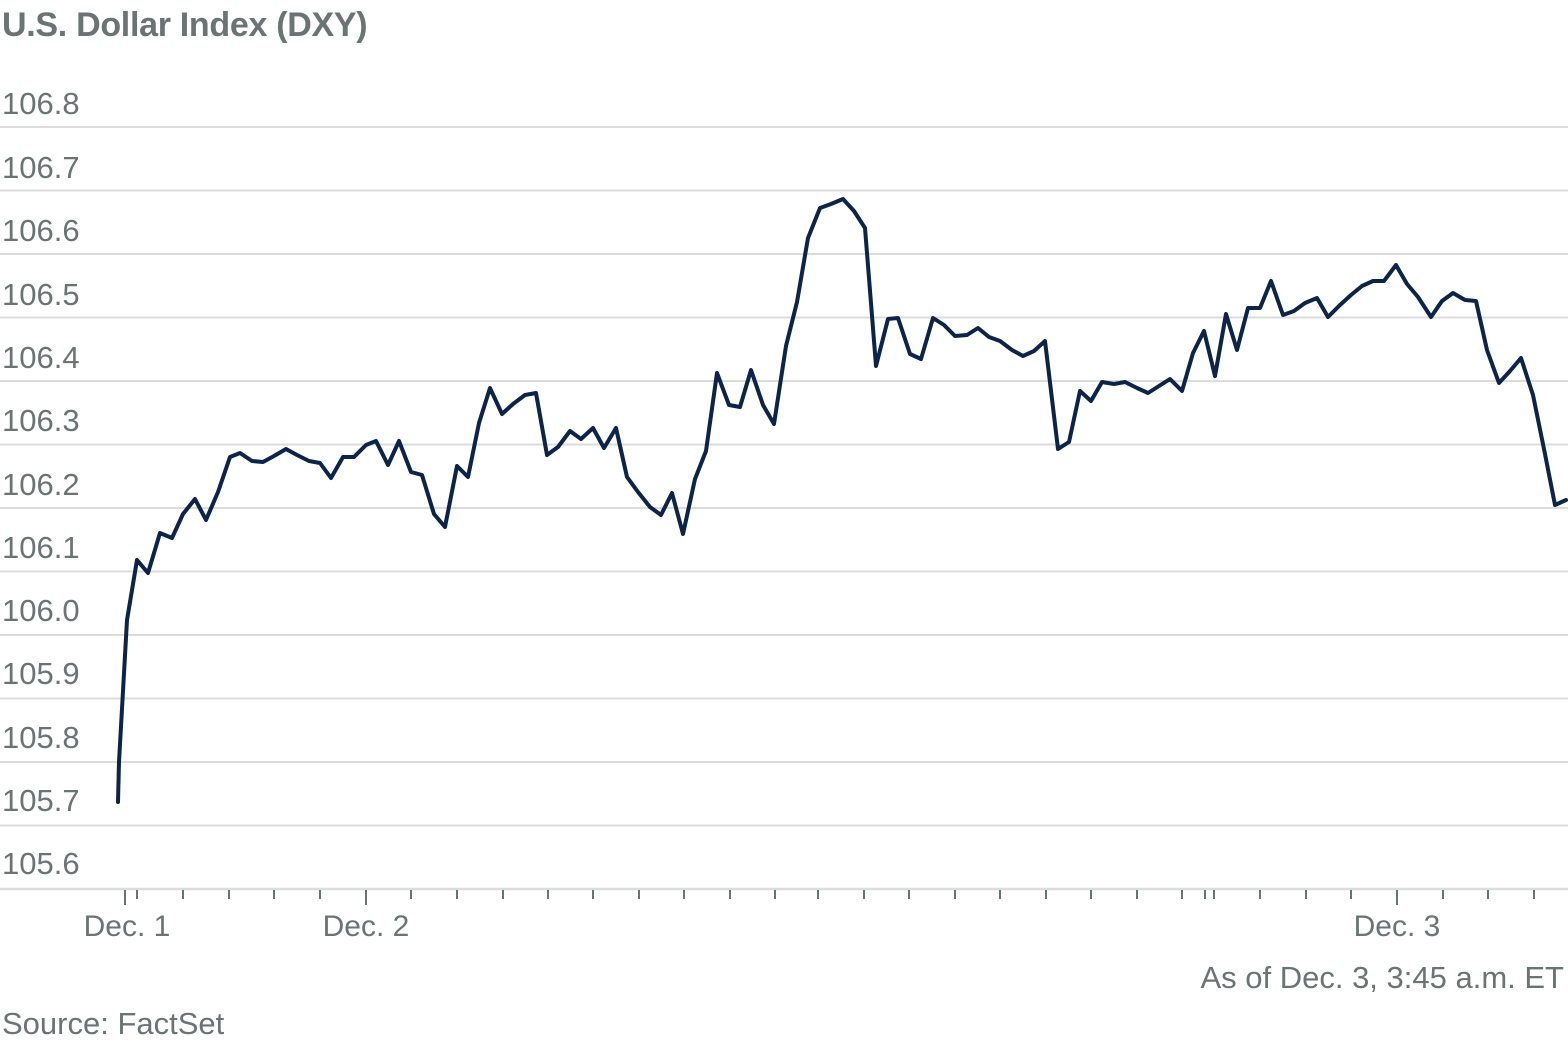  What do you see at coordinates (41, 800) in the screenshot?
I see `y-tick-label: 105.7` at bounding box center [41, 800].